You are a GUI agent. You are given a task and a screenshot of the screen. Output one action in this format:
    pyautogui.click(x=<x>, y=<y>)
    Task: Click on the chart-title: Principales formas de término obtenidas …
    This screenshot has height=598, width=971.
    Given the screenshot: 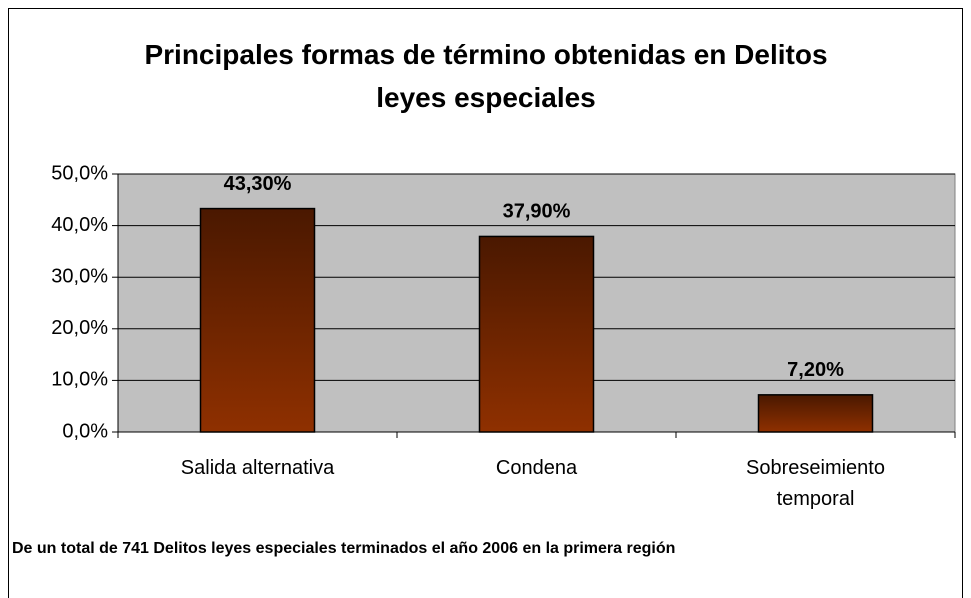 What is the action you would take?
    pyautogui.click(x=486, y=76)
    